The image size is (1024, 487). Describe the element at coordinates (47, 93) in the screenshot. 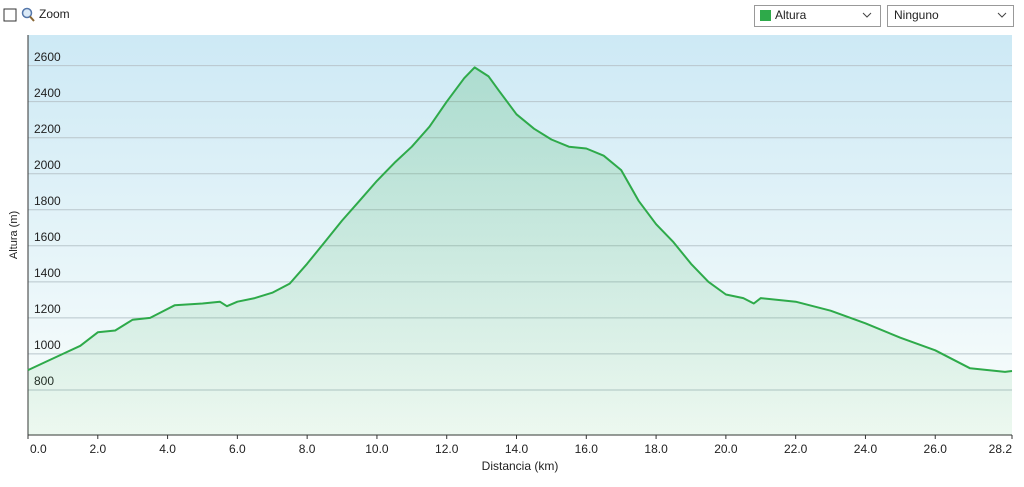

I see `y-tick-label: 2400` at that location.